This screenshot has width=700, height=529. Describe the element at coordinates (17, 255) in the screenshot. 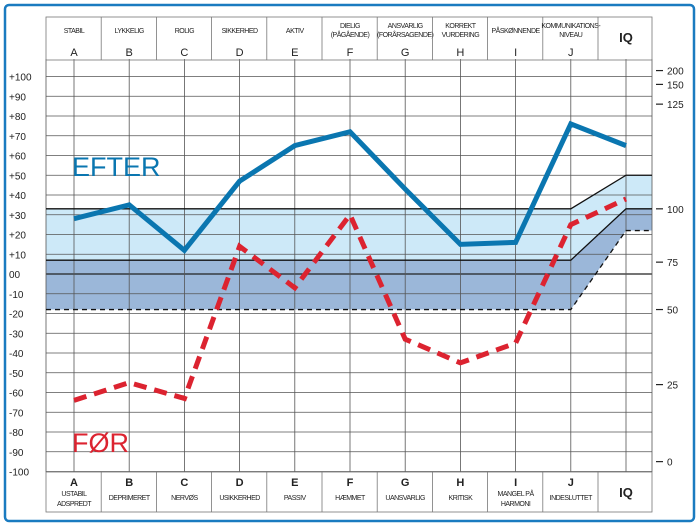

I see `left-axis-tick-label: +10` at that location.